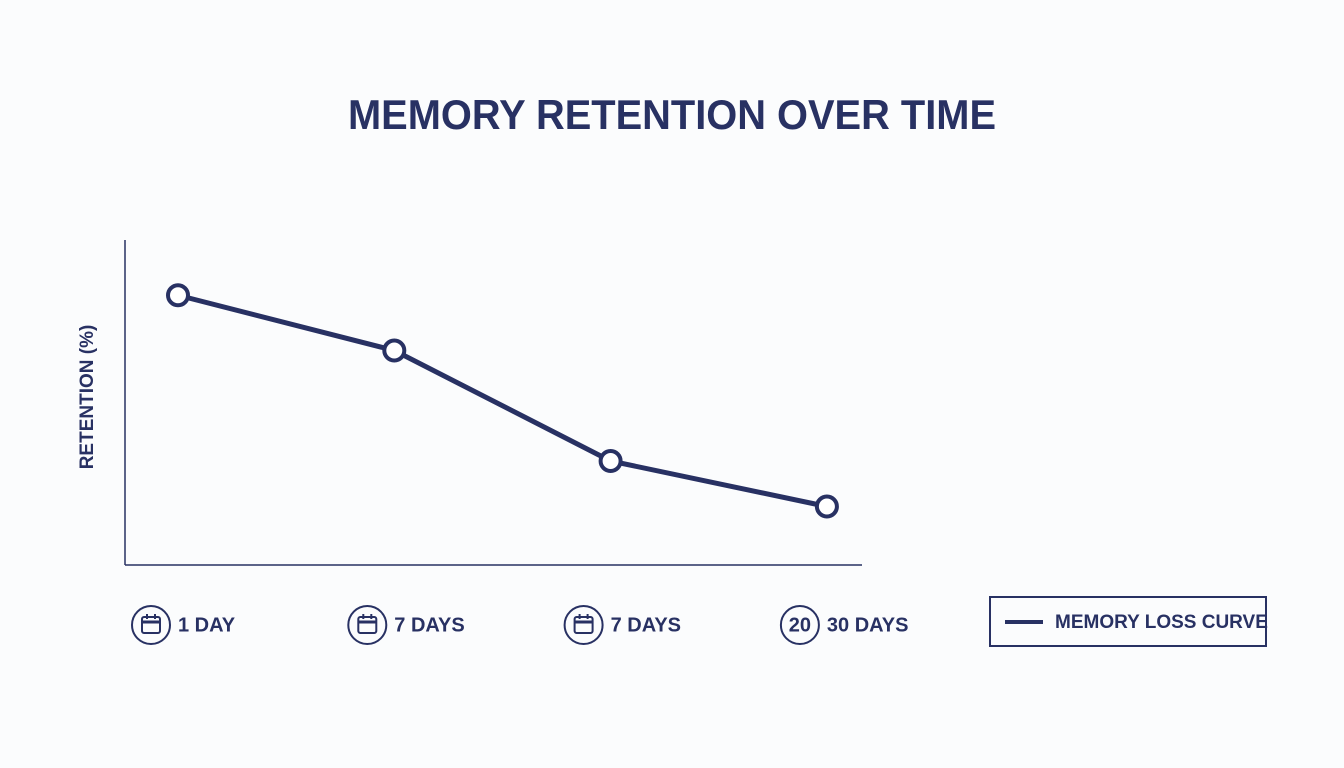 The height and width of the screenshot is (768, 1344). I want to click on y-axis-label: RETENTION (%), so click(87, 397).